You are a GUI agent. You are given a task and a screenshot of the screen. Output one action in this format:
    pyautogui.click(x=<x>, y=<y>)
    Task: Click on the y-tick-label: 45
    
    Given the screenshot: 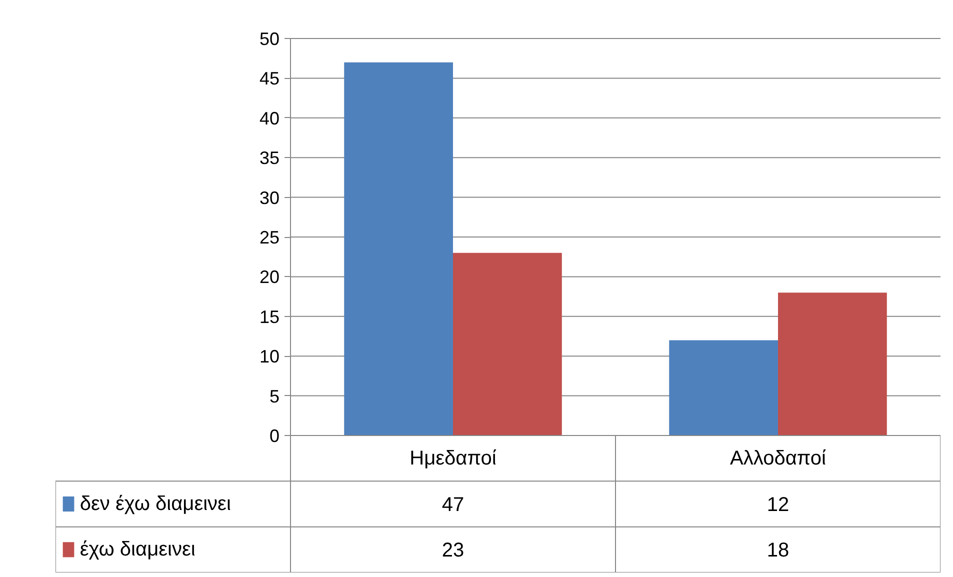 What is the action you would take?
    pyautogui.click(x=269, y=78)
    